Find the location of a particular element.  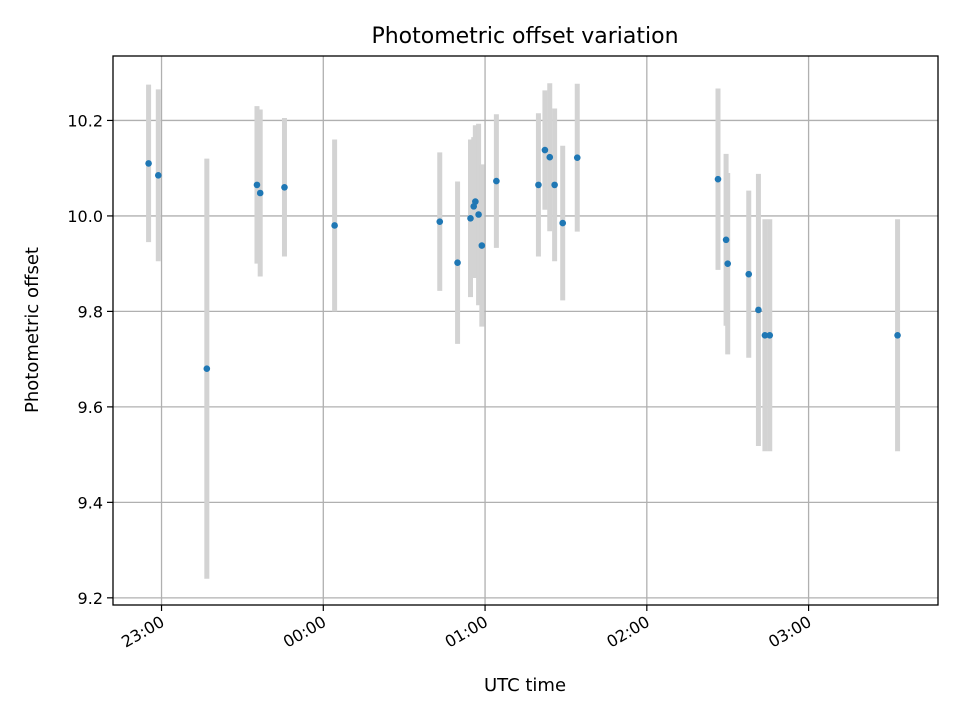

x-axis-title: UTC time is located at coordinates (525, 685).